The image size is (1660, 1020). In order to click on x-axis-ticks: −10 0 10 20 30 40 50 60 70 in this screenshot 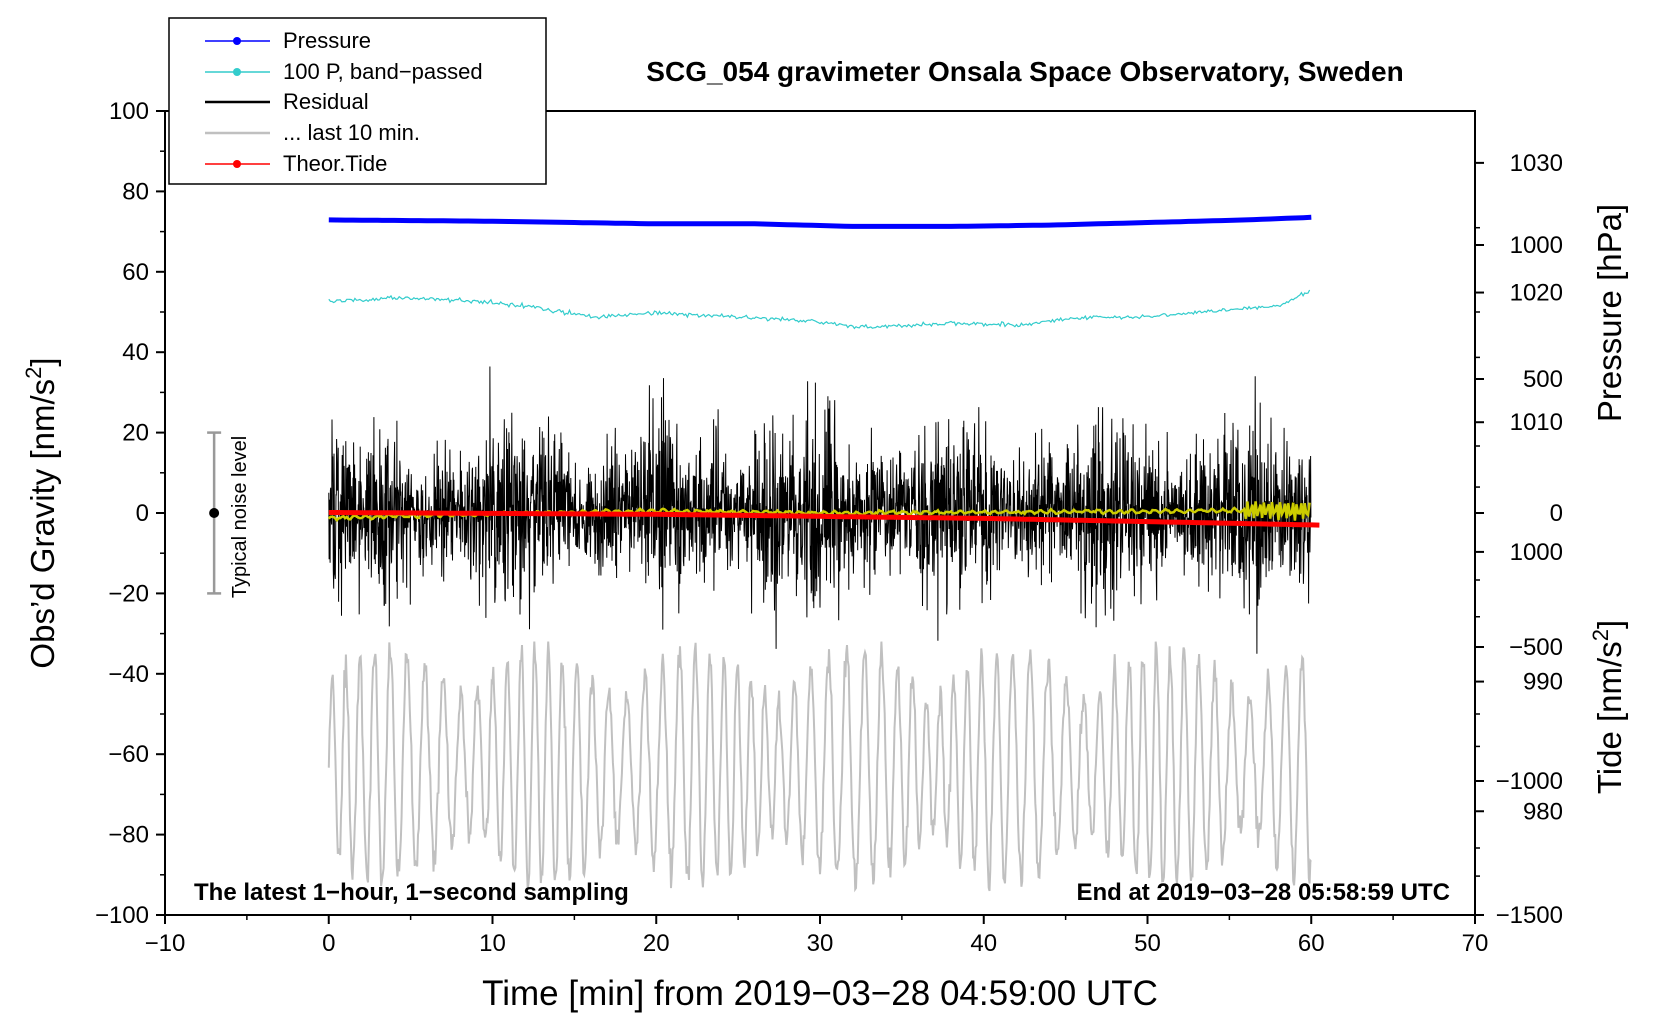, I will do `click(817, 936)`.